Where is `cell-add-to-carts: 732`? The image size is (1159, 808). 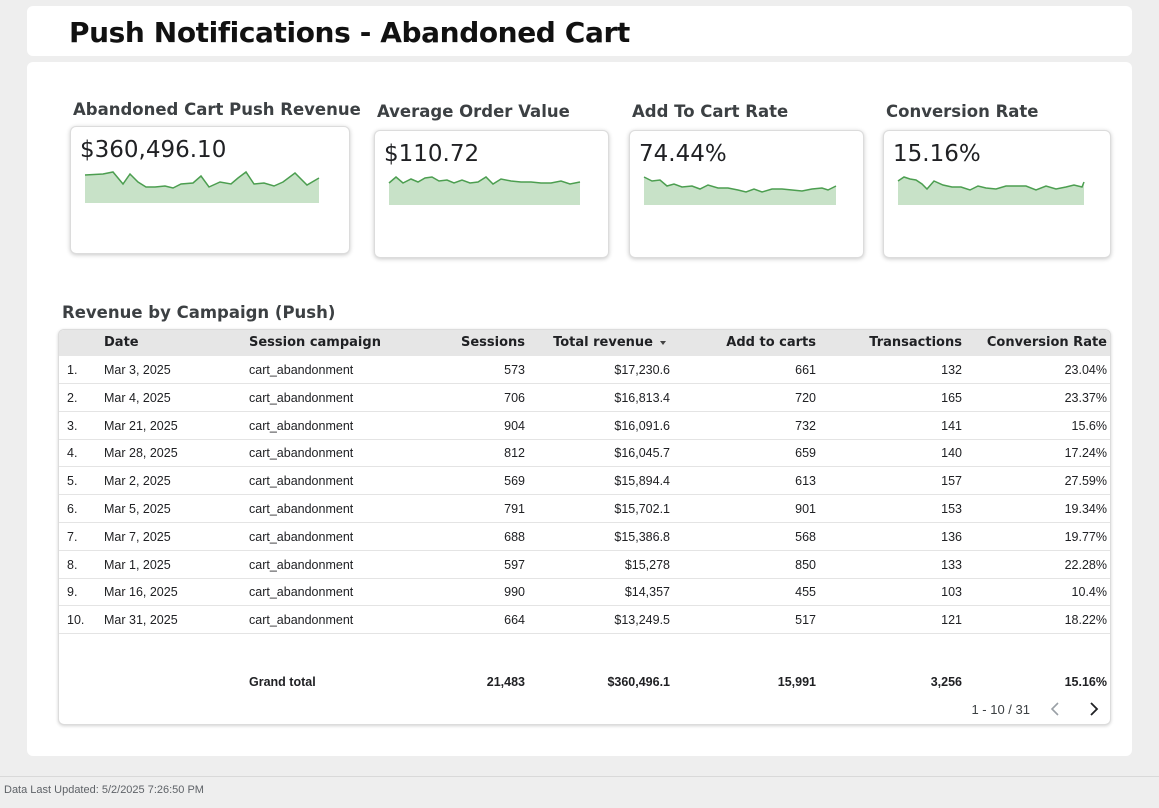 cell-add-to-carts: 732 is located at coordinates (805, 425).